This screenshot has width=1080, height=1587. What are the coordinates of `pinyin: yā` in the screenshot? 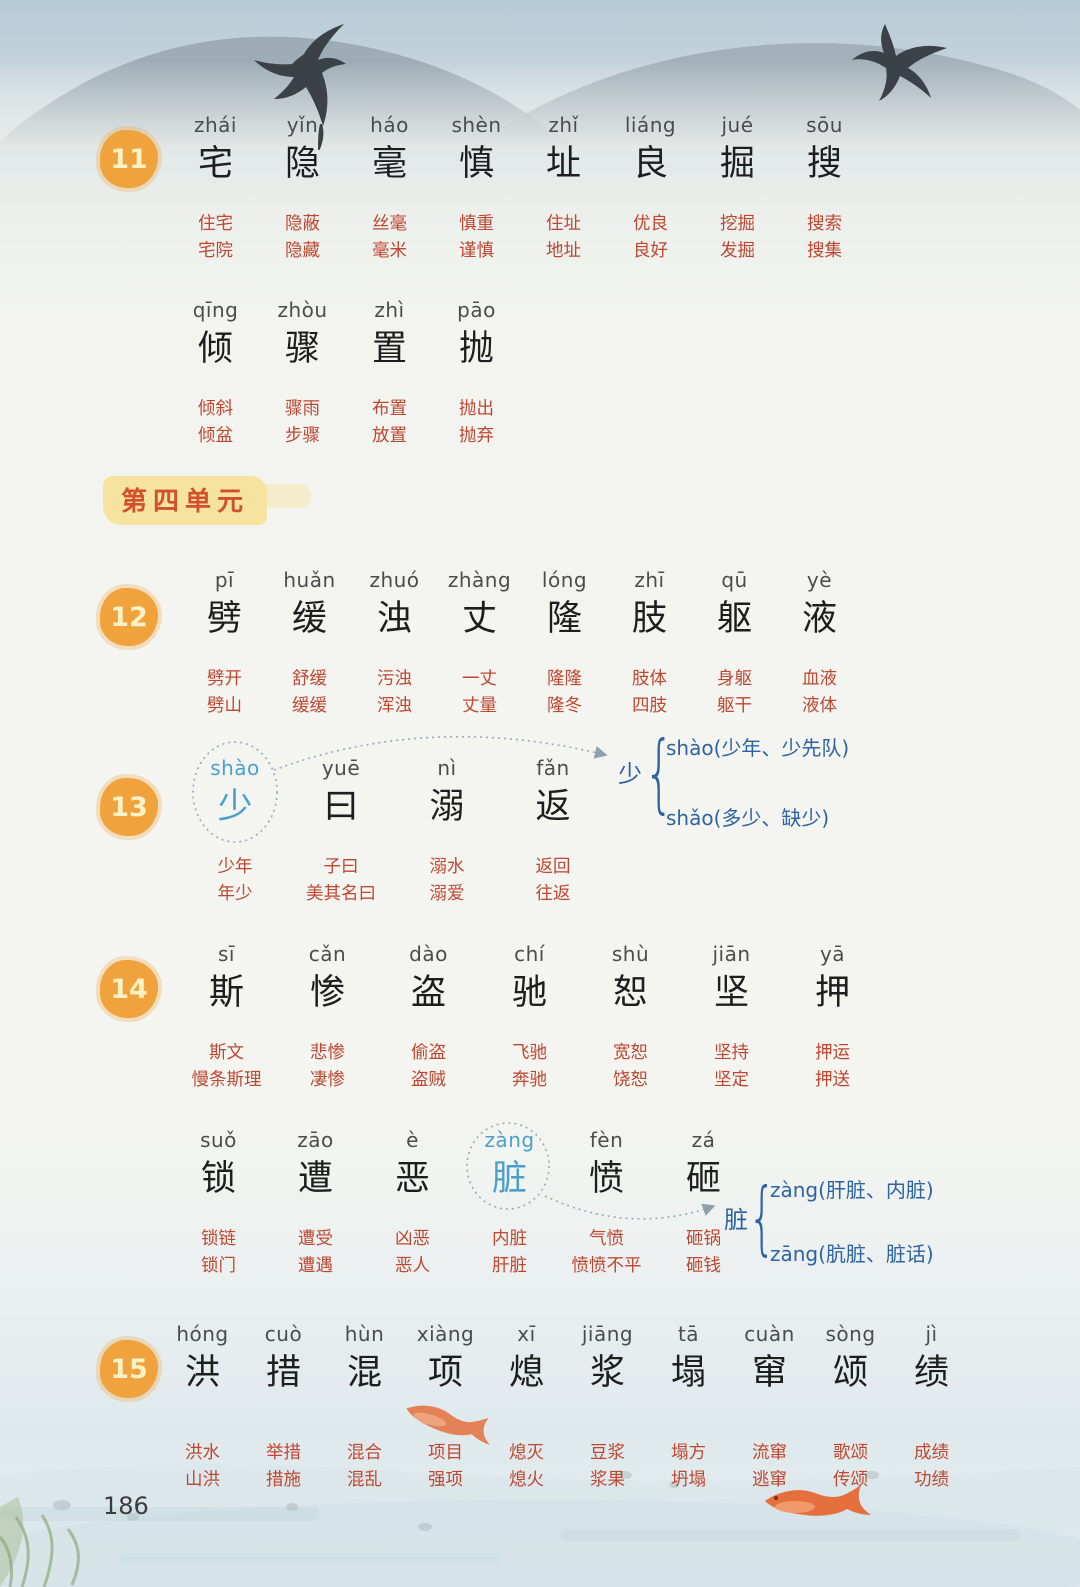 It's located at (832, 954).